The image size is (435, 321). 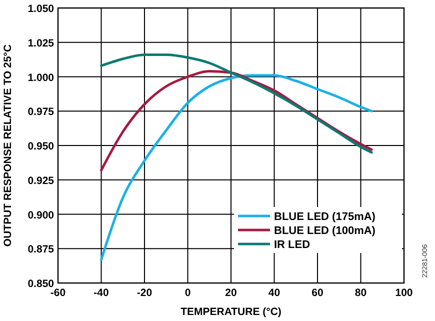 I want to click on legend-label: BLUE LED (175mA), so click(x=325, y=217).